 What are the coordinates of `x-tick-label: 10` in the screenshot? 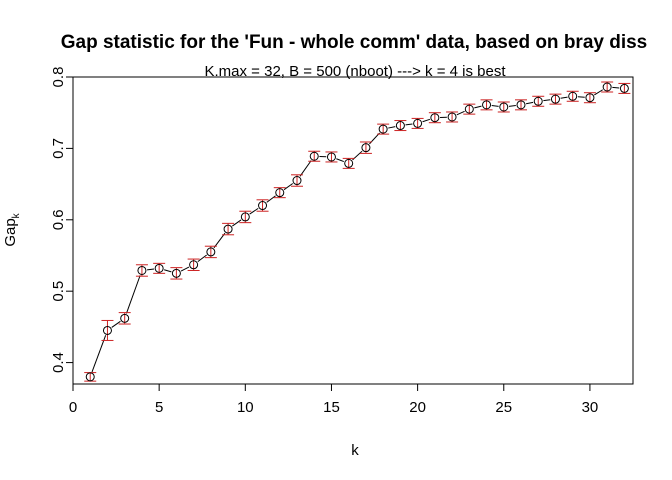 It's located at (245, 407).